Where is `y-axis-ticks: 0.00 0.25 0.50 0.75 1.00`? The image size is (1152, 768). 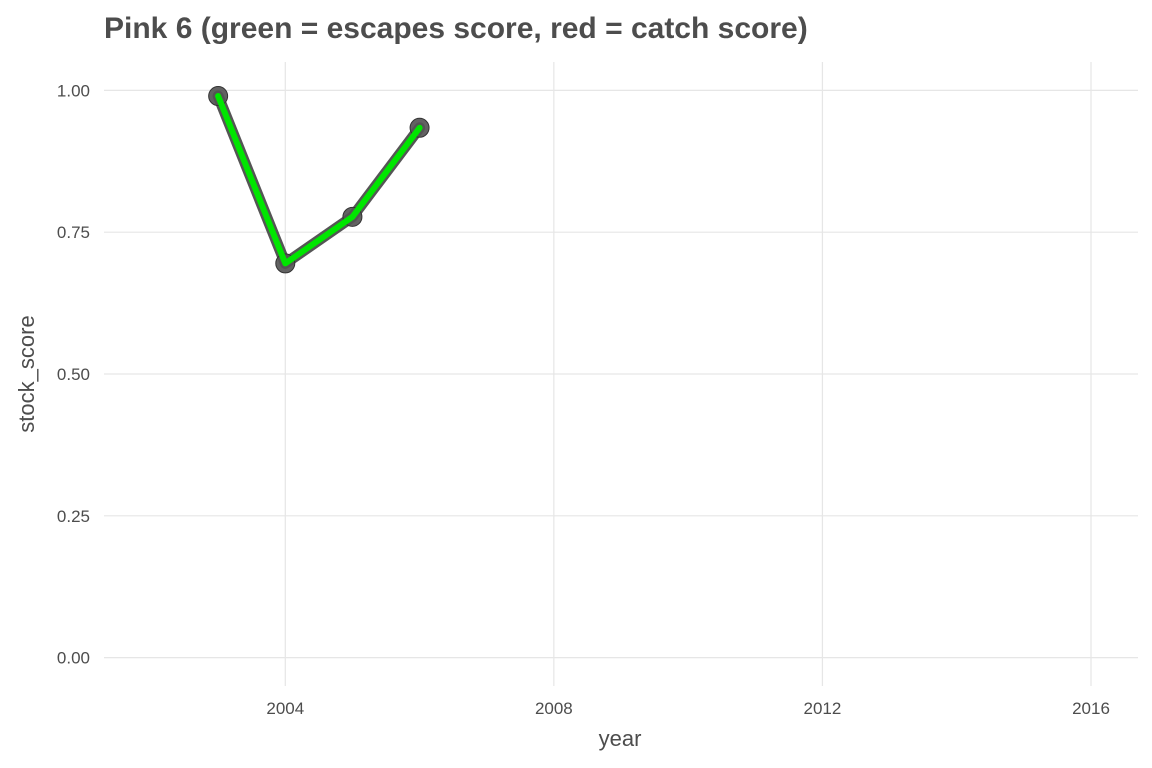 y-axis-ticks: 0.00 0.25 0.50 0.75 1.00 is located at coordinates (73, 374).